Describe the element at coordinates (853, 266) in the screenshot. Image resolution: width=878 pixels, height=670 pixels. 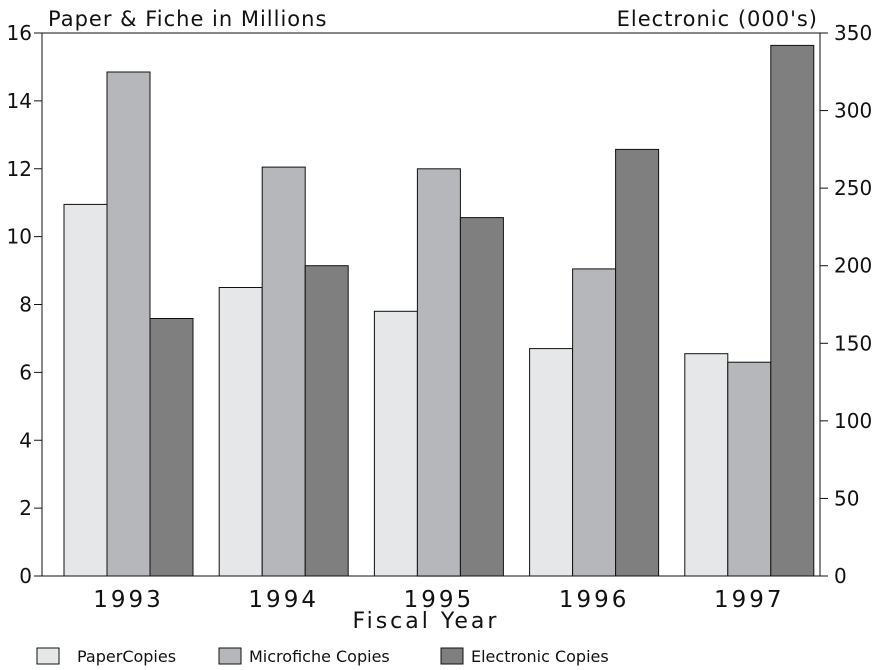
I see `right-tick-label-200: 200` at that location.